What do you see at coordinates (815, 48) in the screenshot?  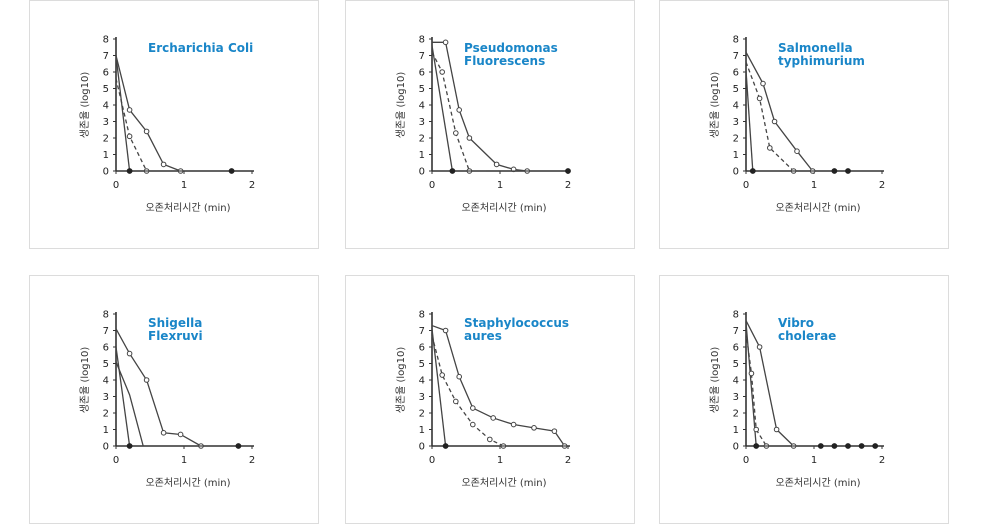 I see `chart-title: Salmonella` at bounding box center [815, 48].